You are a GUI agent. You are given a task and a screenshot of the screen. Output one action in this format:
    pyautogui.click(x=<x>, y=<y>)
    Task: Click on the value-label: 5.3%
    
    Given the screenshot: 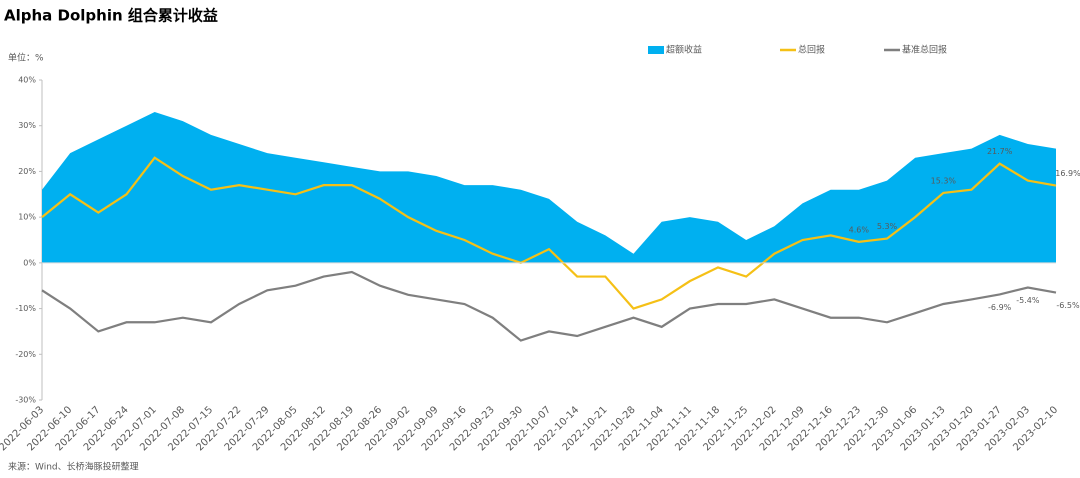 What is the action you would take?
    pyautogui.click(x=887, y=226)
    